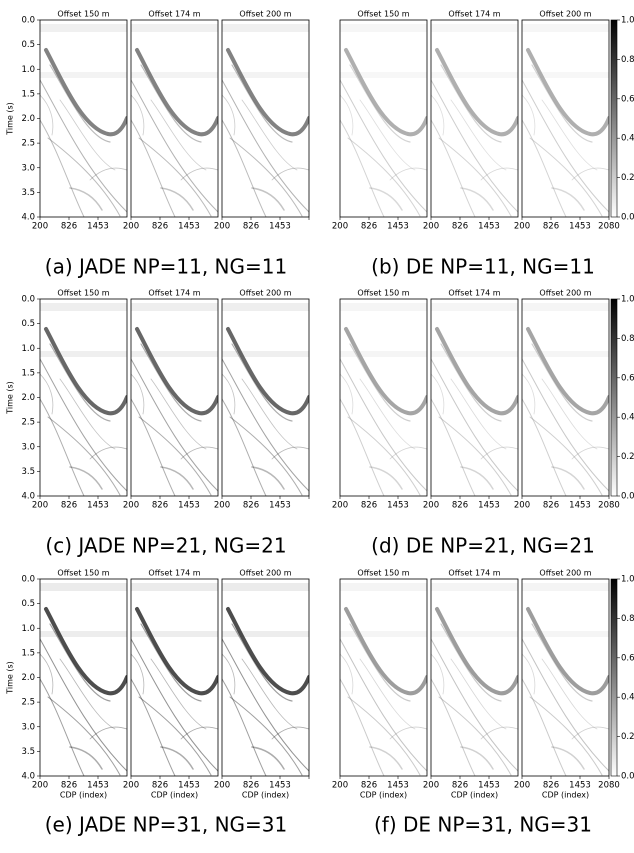  Describe the element at coordinates (28, 218) in the screenshot. I see `y-tick-label: 4.0` at that location.